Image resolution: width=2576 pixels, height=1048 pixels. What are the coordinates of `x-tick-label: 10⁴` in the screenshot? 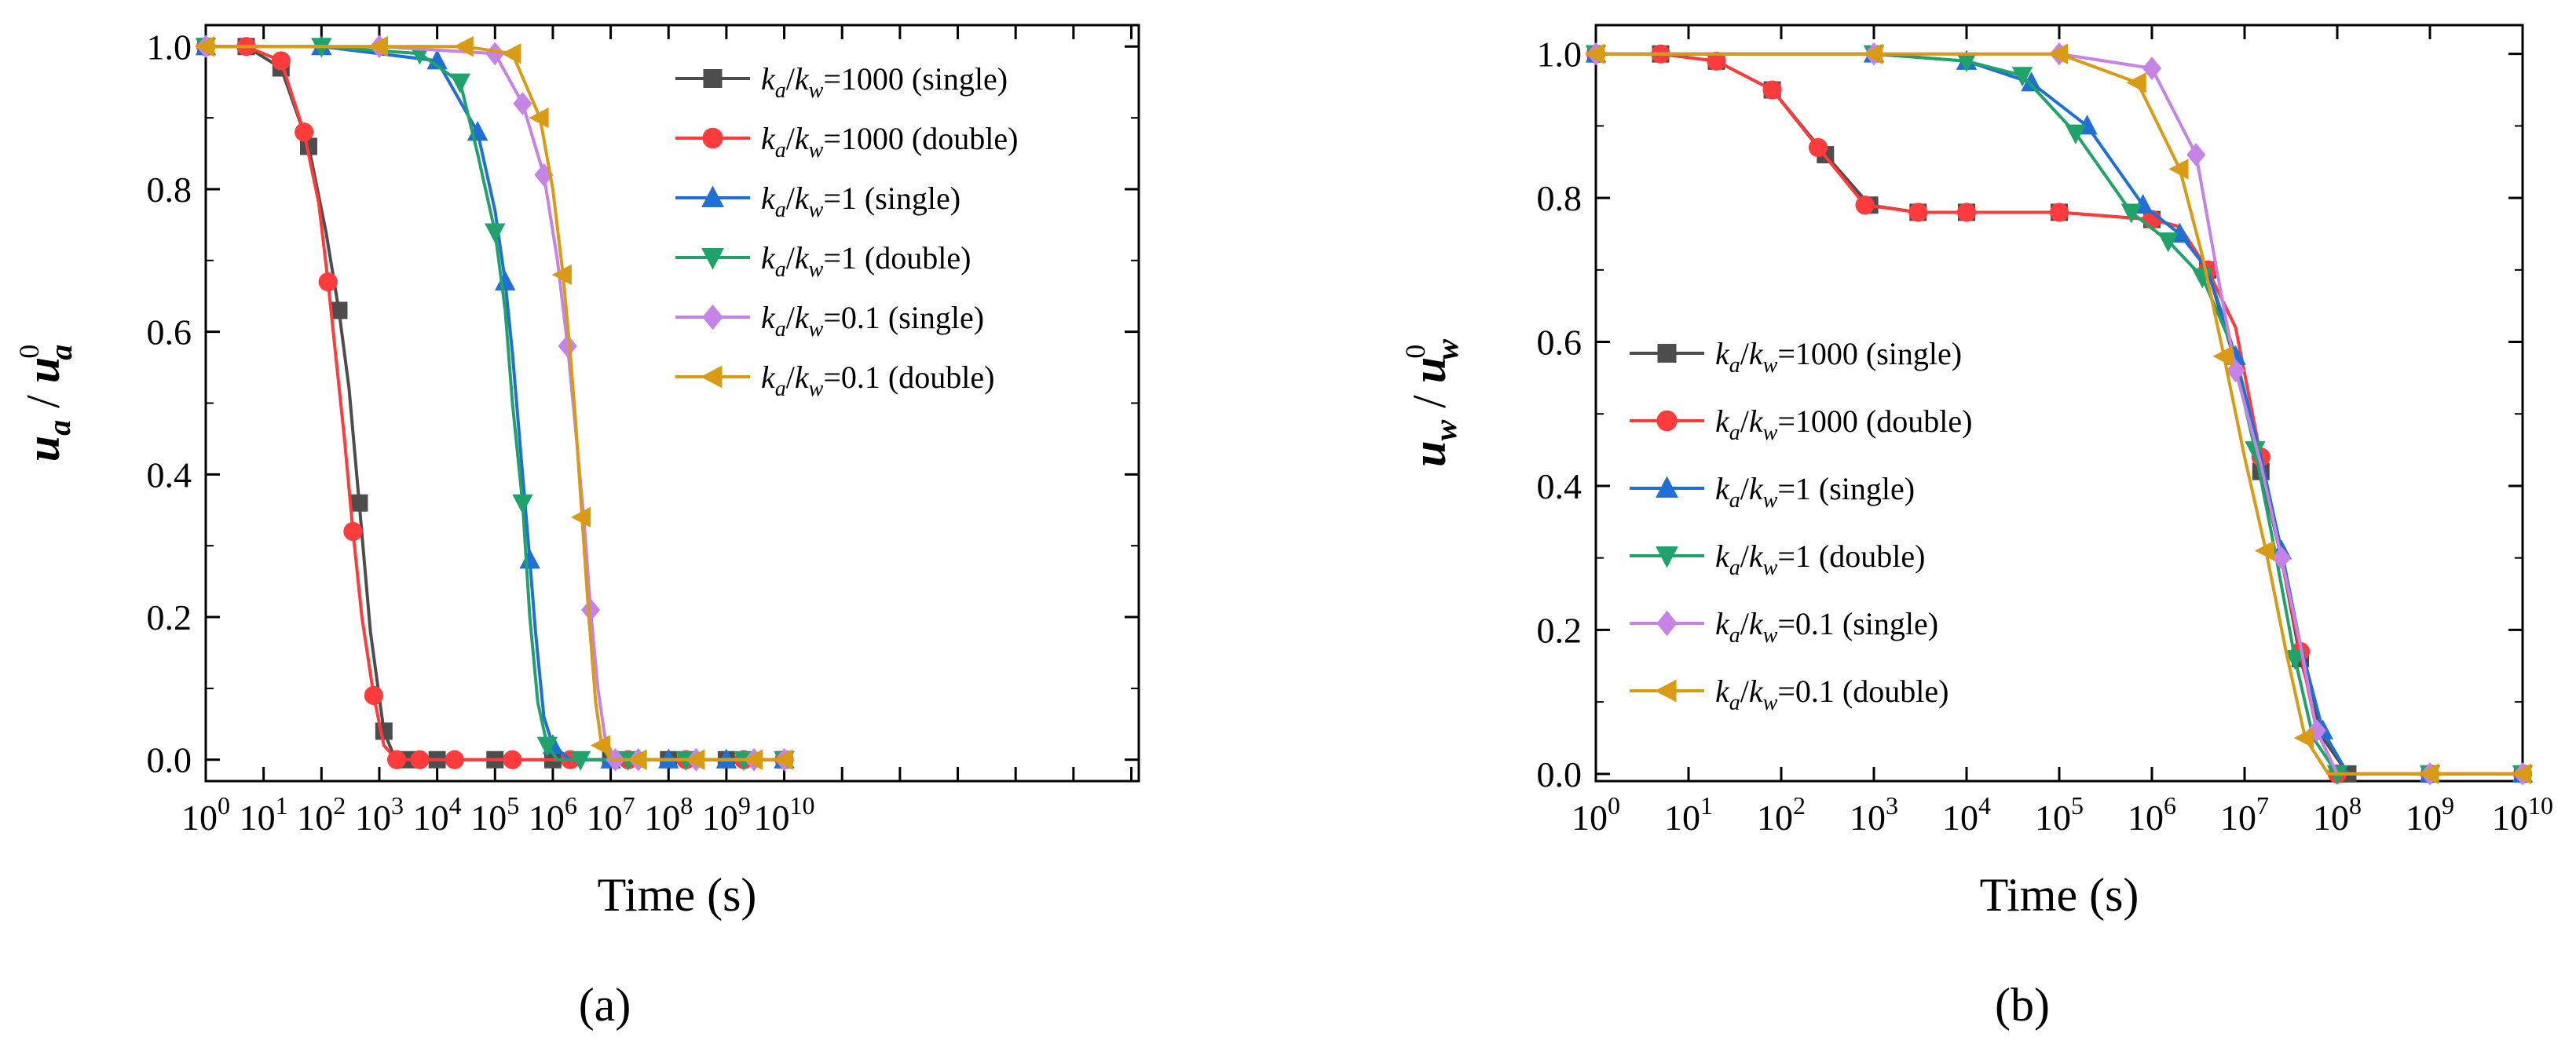 It's located at (1967, 815).